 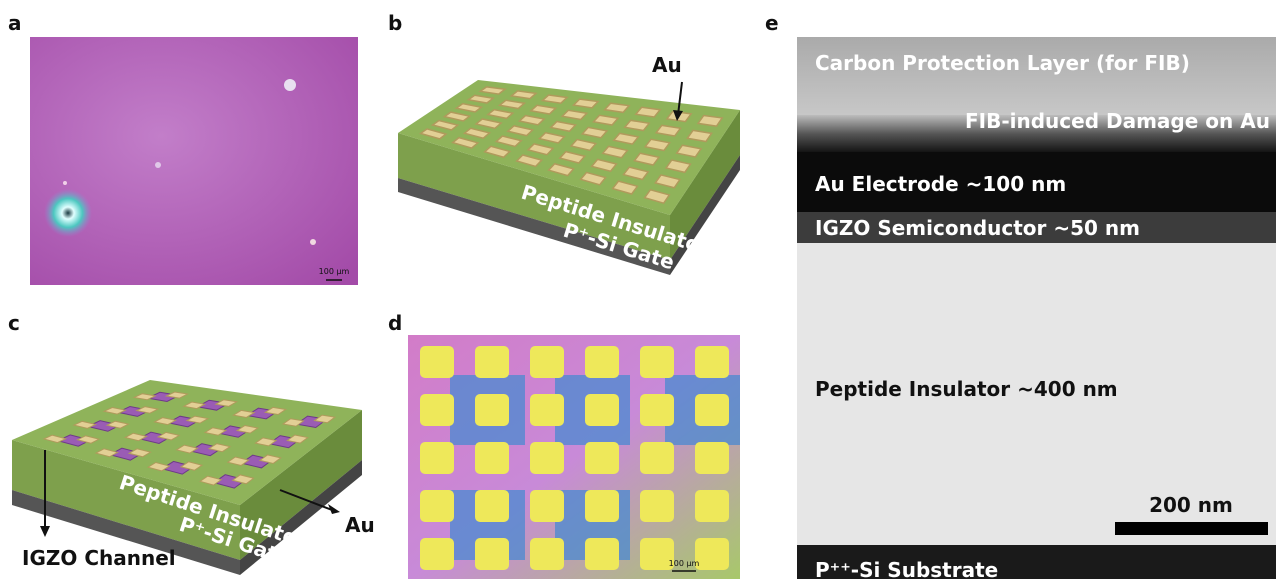 I want to click on panel-label: a, so click(x=15, y=23).